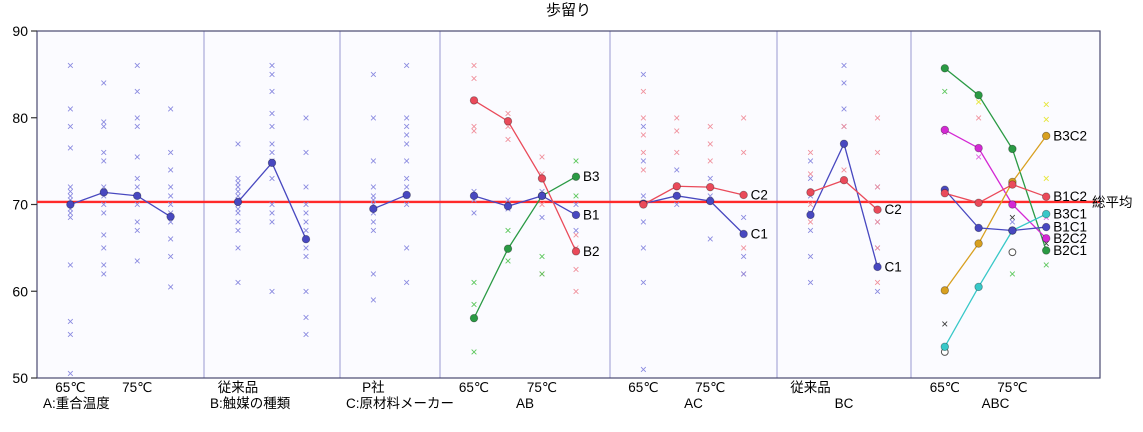  I want to click on series-line-B2C1, so click(995, 159).